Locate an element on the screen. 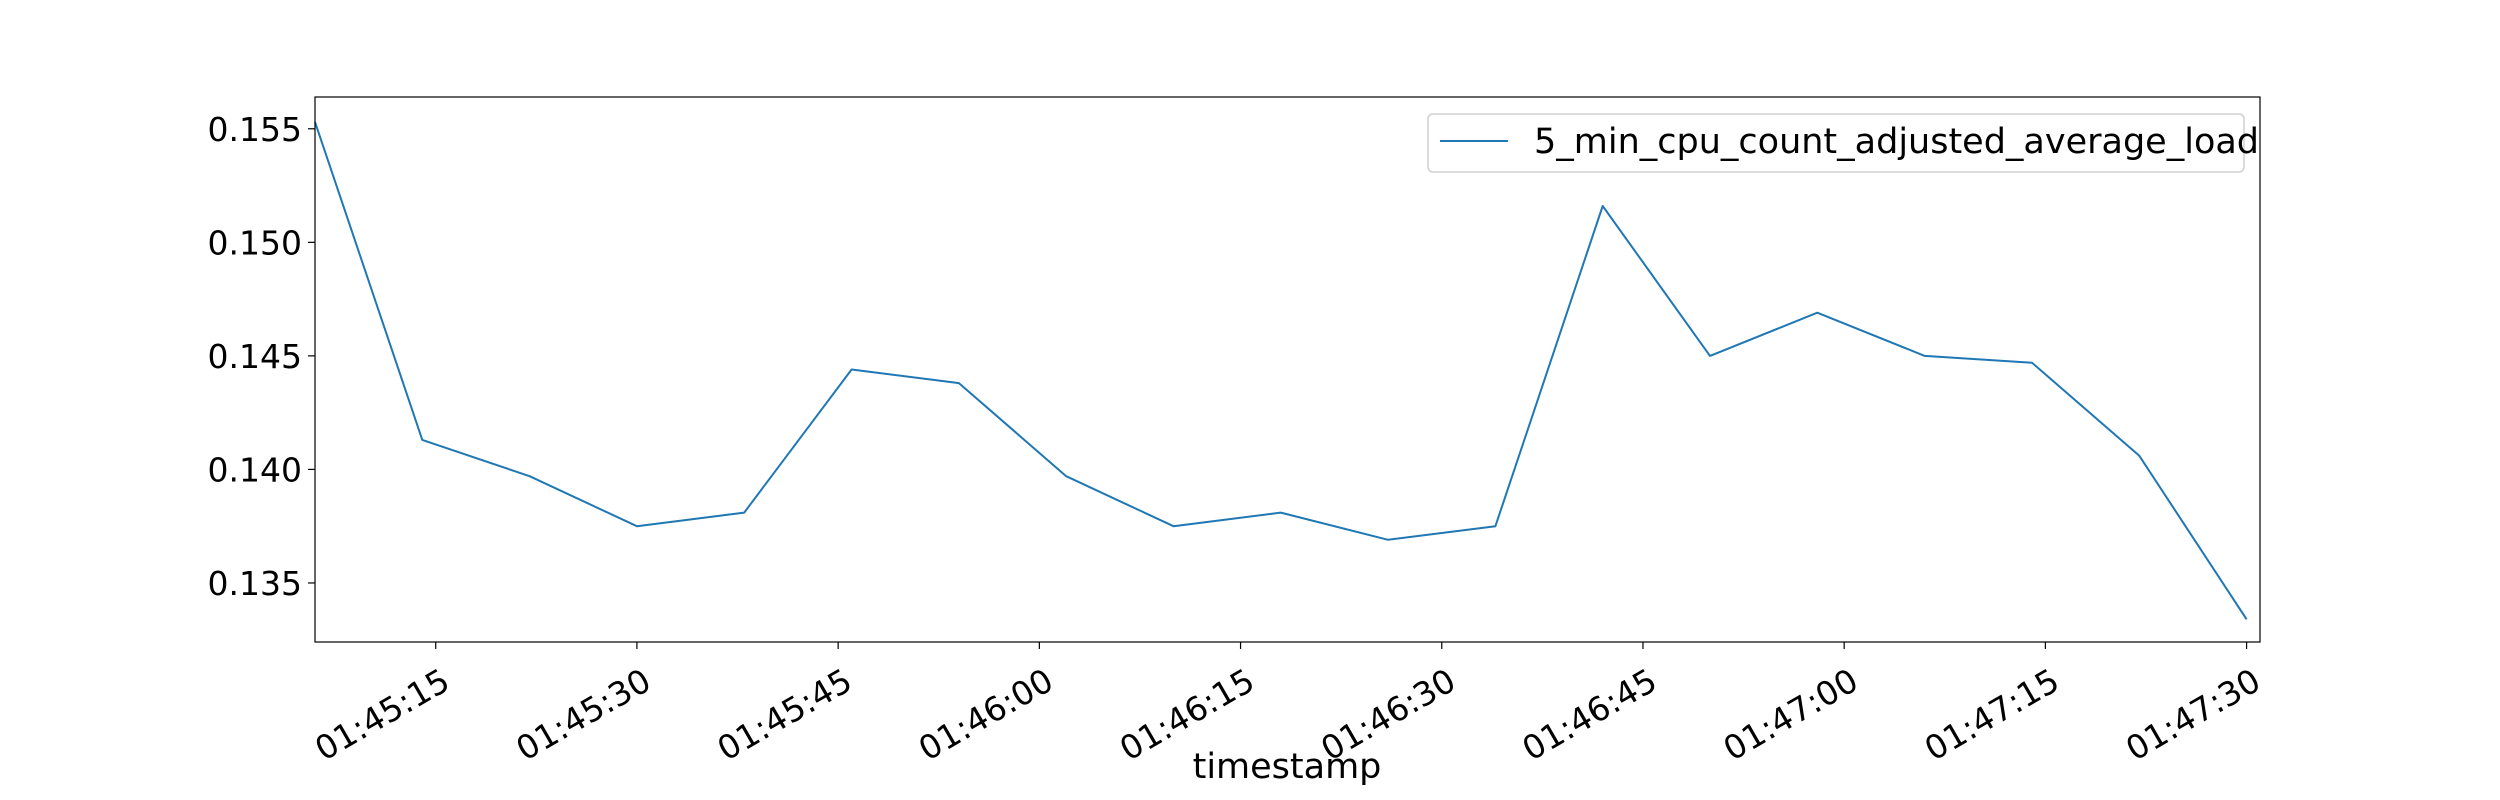  legend-box is located at coordinates (1836, 143).